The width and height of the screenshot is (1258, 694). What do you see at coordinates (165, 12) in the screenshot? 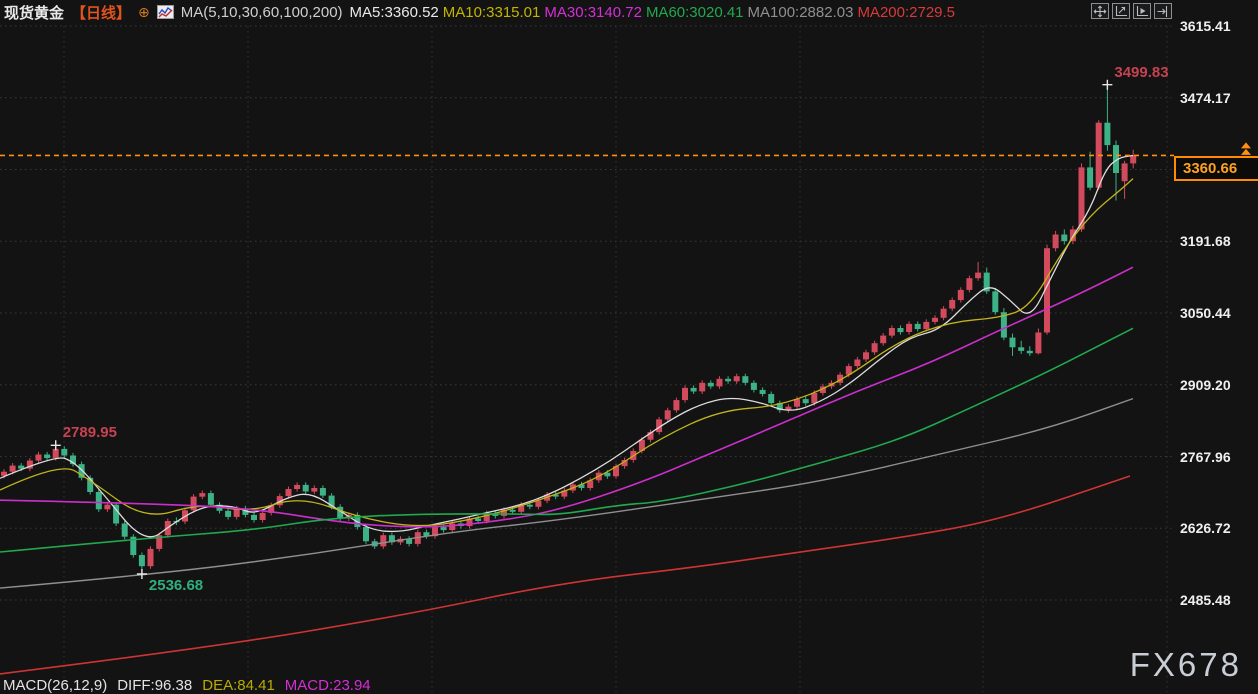
I see `chart-style-icon` at bounding box center [165, 12].